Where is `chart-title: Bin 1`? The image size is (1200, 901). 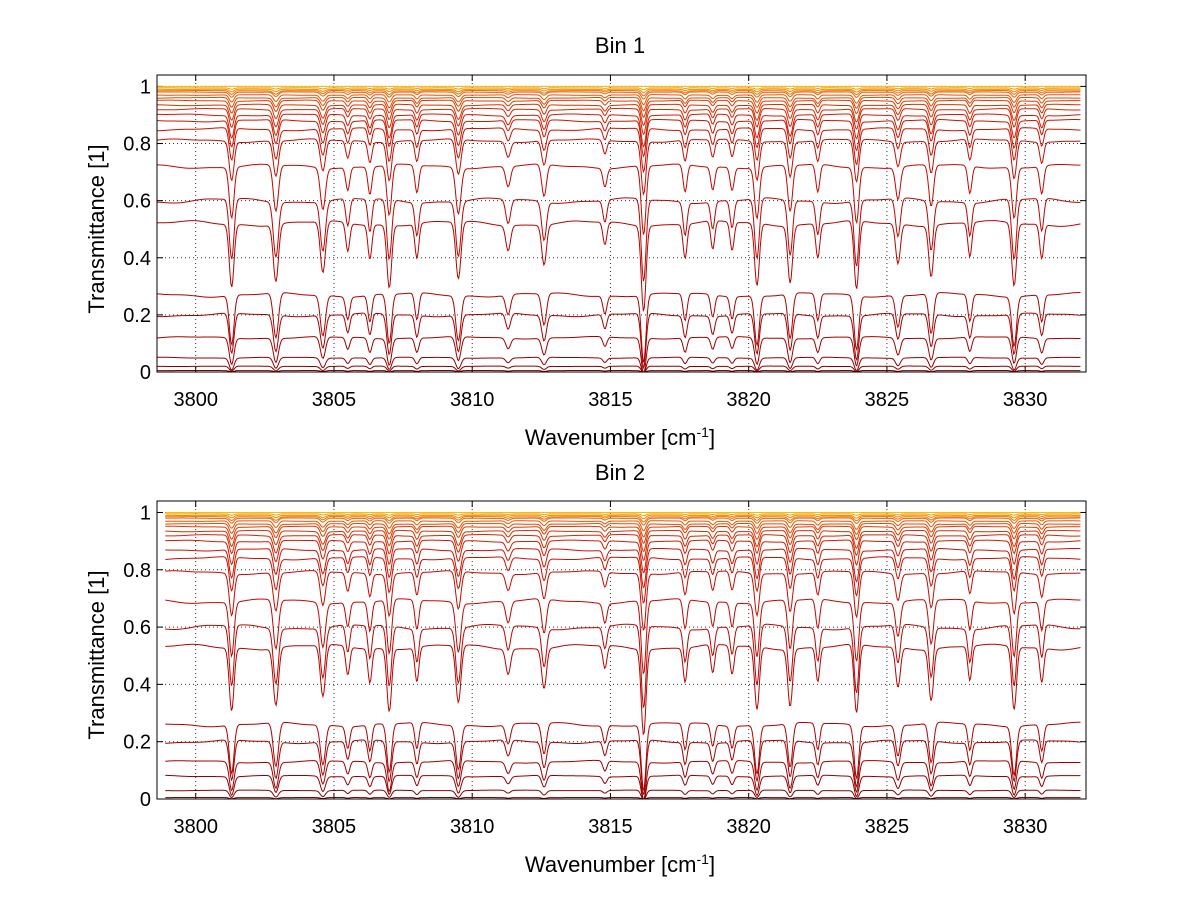
chart-title: Bin 1 is located at coordinates (620, 45).